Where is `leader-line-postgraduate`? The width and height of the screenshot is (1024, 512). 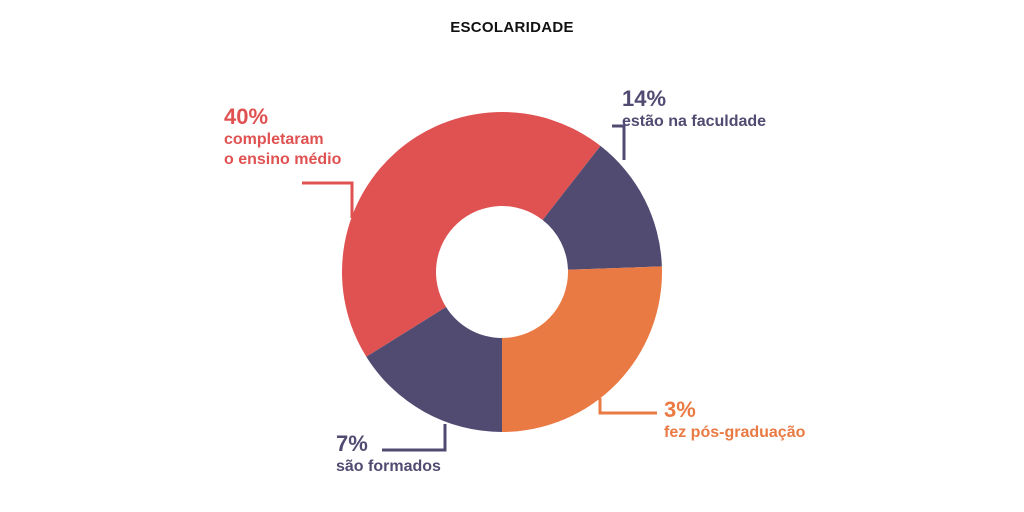
leader-line-postgraduate is located at coordinates (627, 406).